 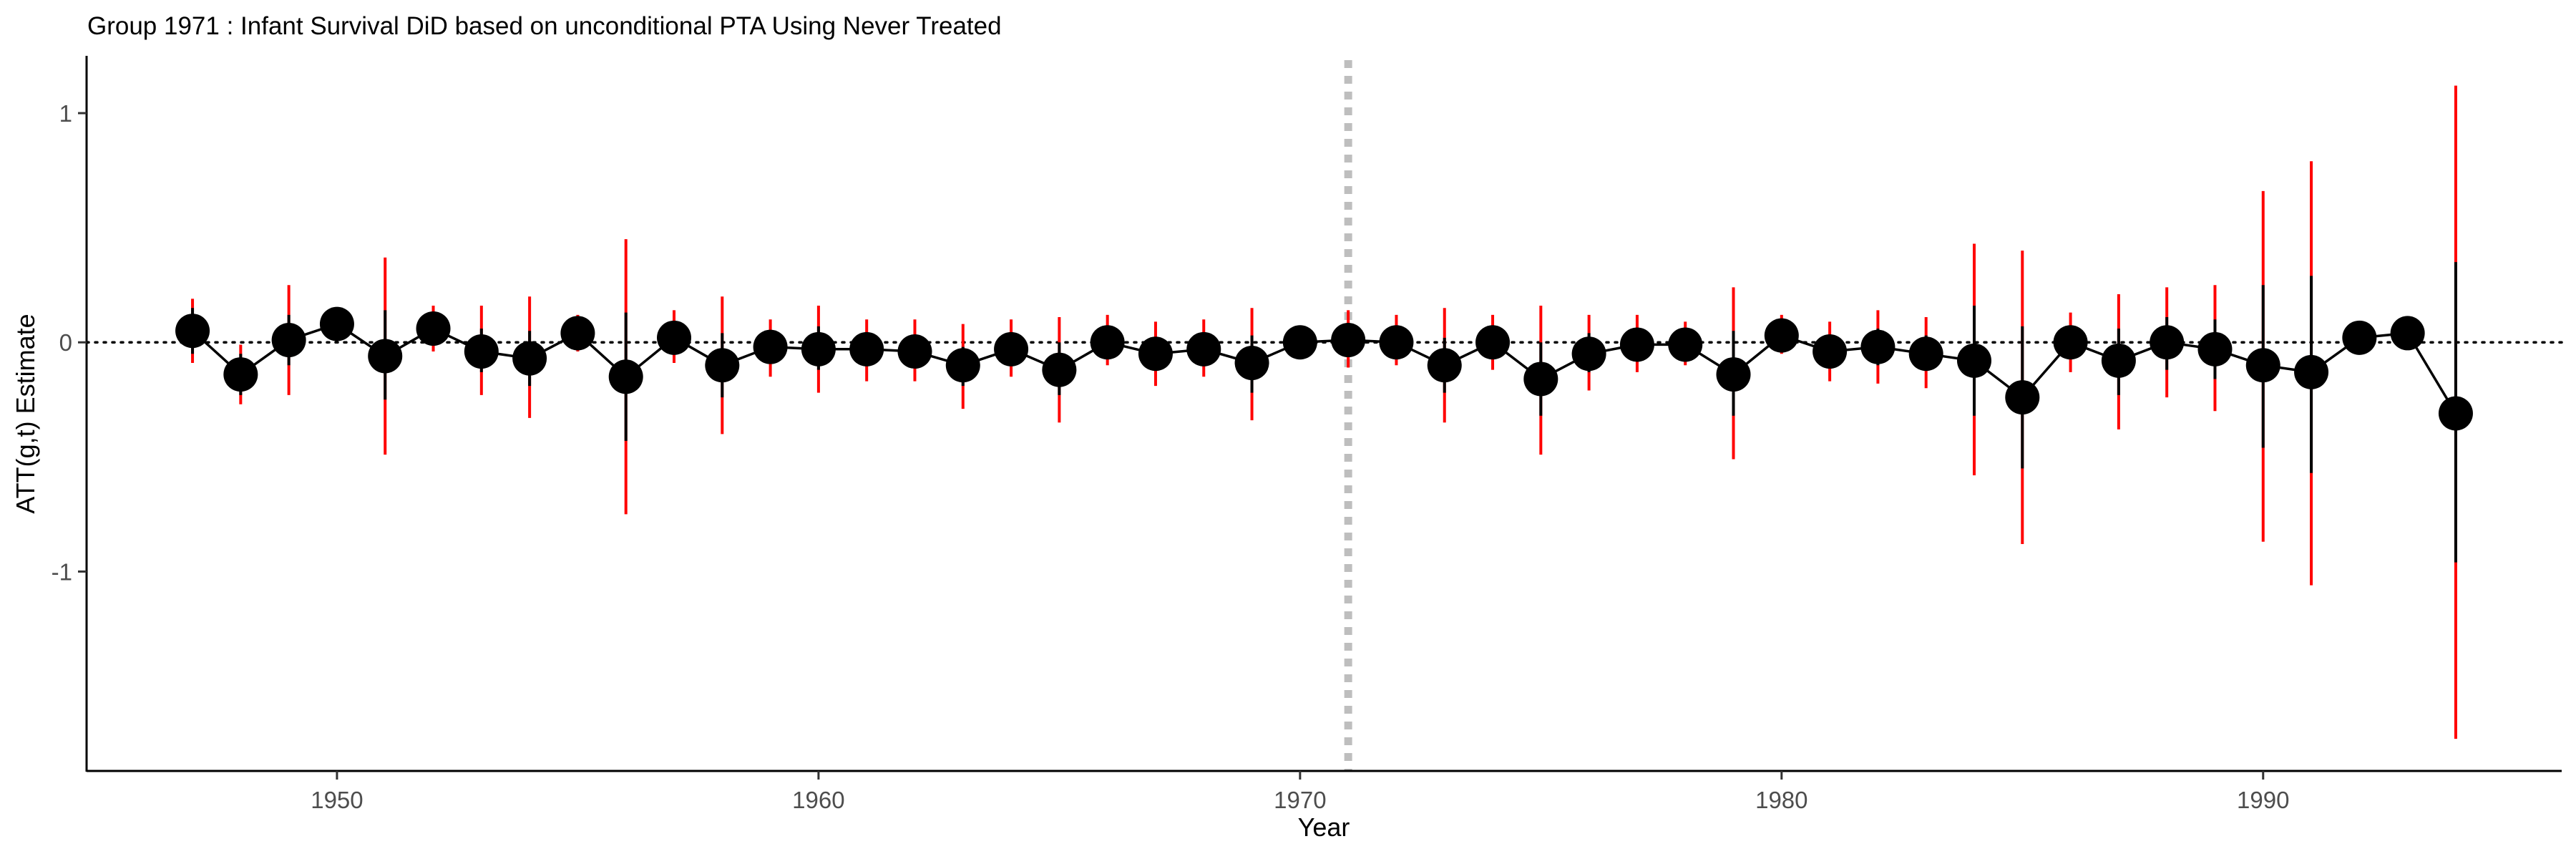 What do you see at coordinates (1781, 800) in the screenshot?
I see `x-tick-label: 1980` at bounding box center [1781, 800].